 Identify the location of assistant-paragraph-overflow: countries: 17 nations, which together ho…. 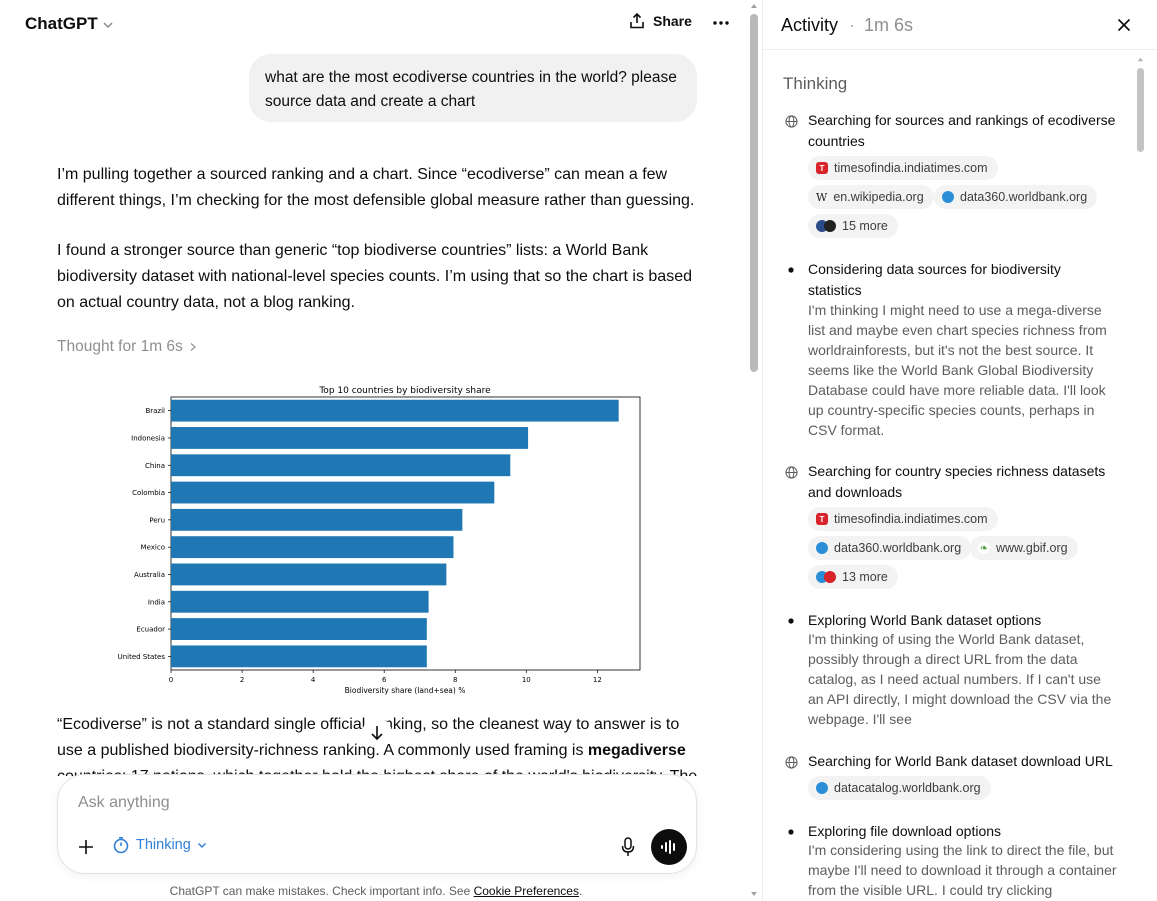
(382, 770).